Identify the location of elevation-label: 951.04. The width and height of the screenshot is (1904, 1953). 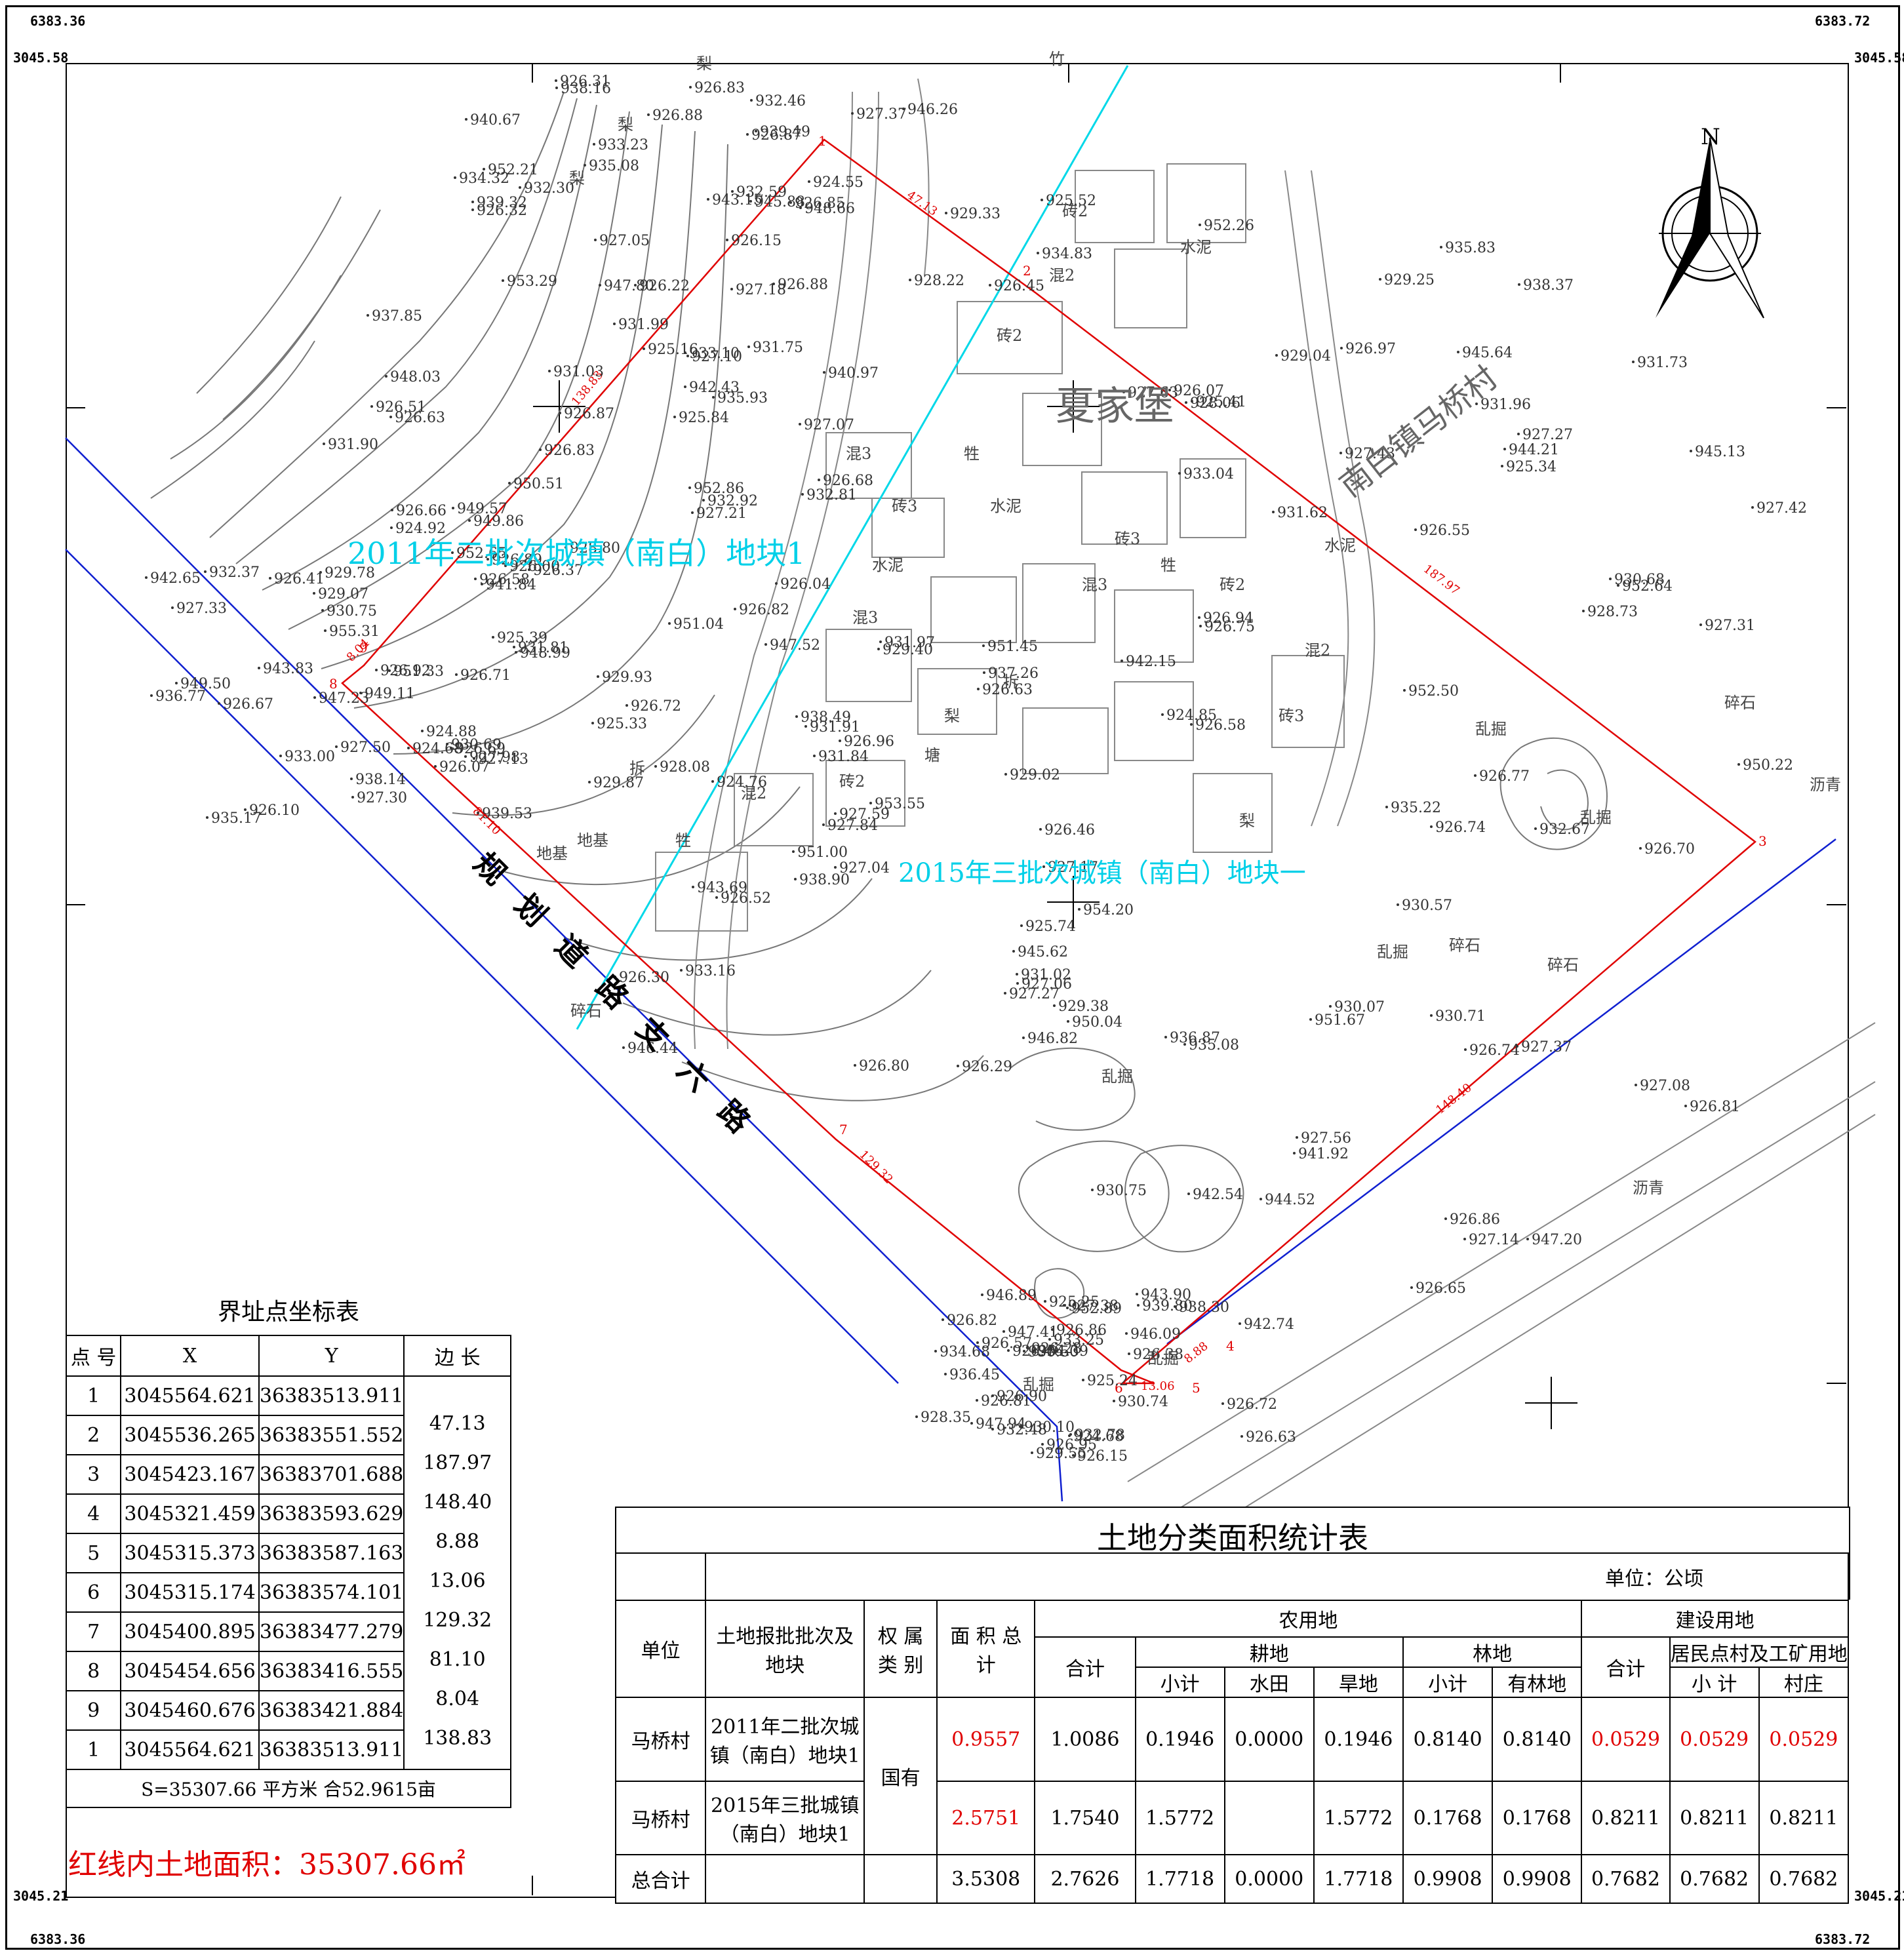
(698, 624).